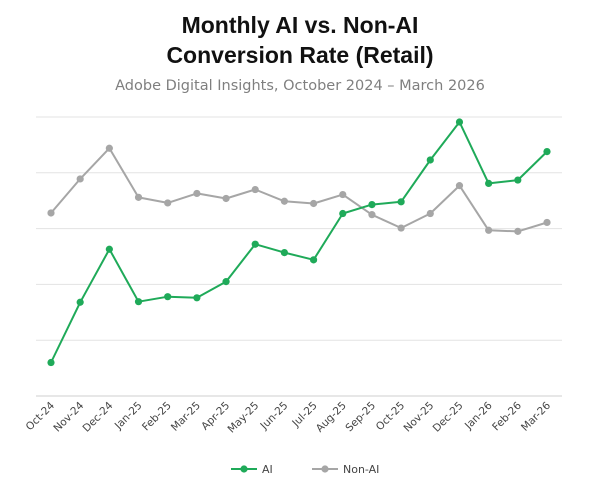 This screenshot has width=600, height=492. What do you see at coordinates (305, 469) in the screenshot?
I see `legend: AI Non-AI` at bounding box center [305, 469].